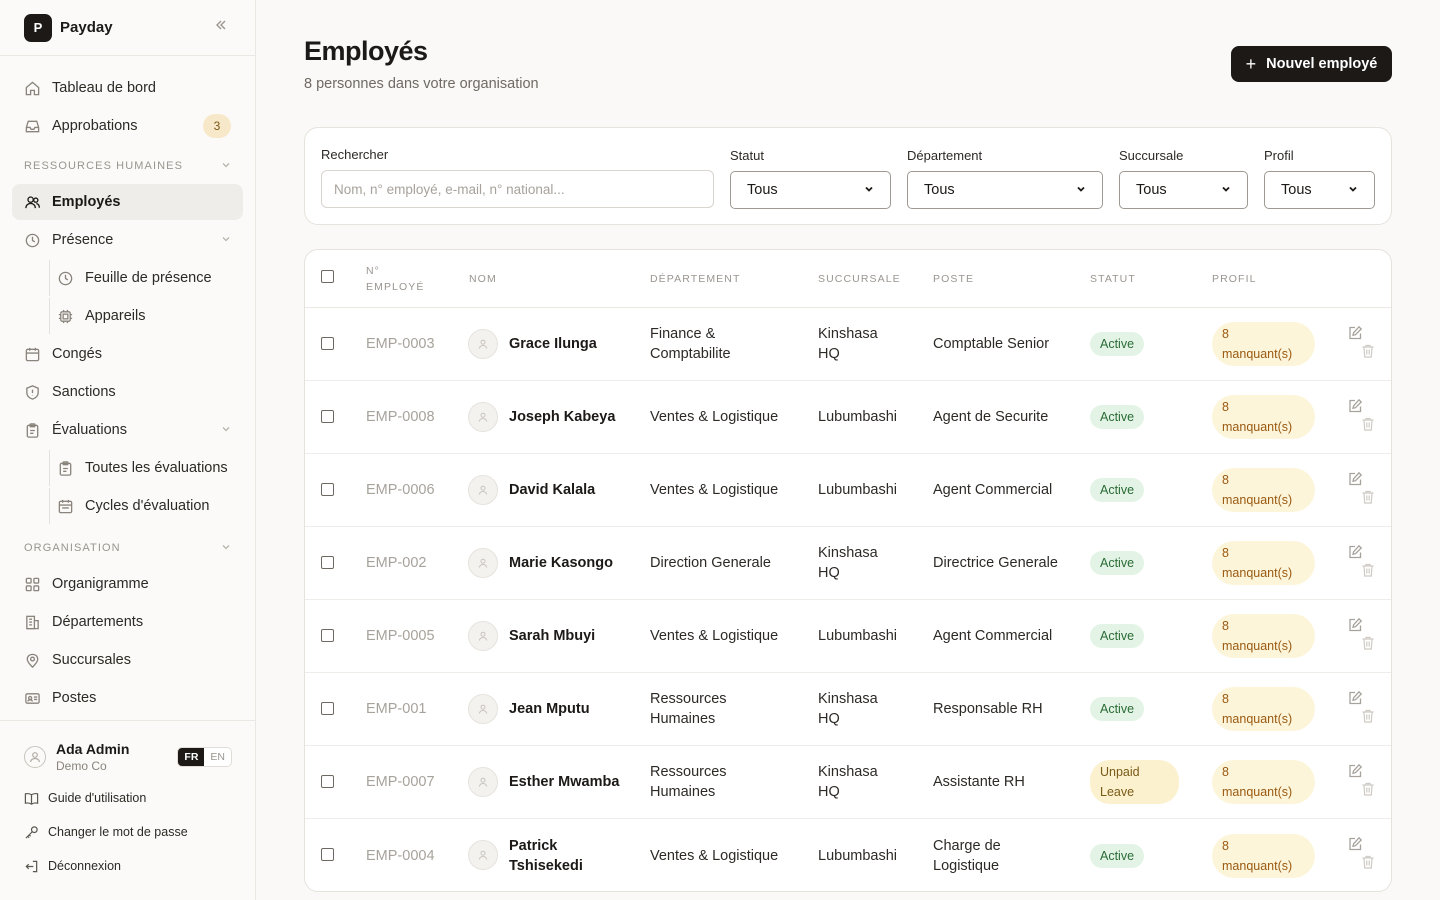  Describe the element at coordinates (100, 584) in the screenshot. I see `nav-item-label: Organigramme` at that location.